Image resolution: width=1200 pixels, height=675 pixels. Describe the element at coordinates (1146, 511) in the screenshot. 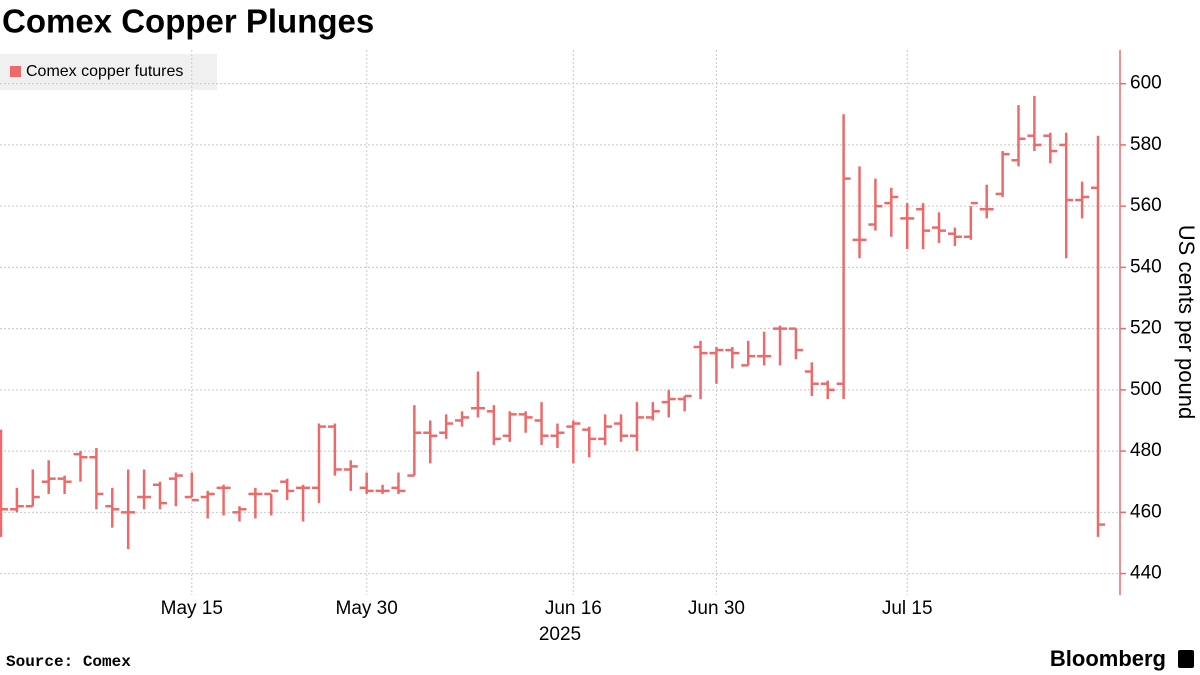

I see `y-tick-label: 460` at that location.